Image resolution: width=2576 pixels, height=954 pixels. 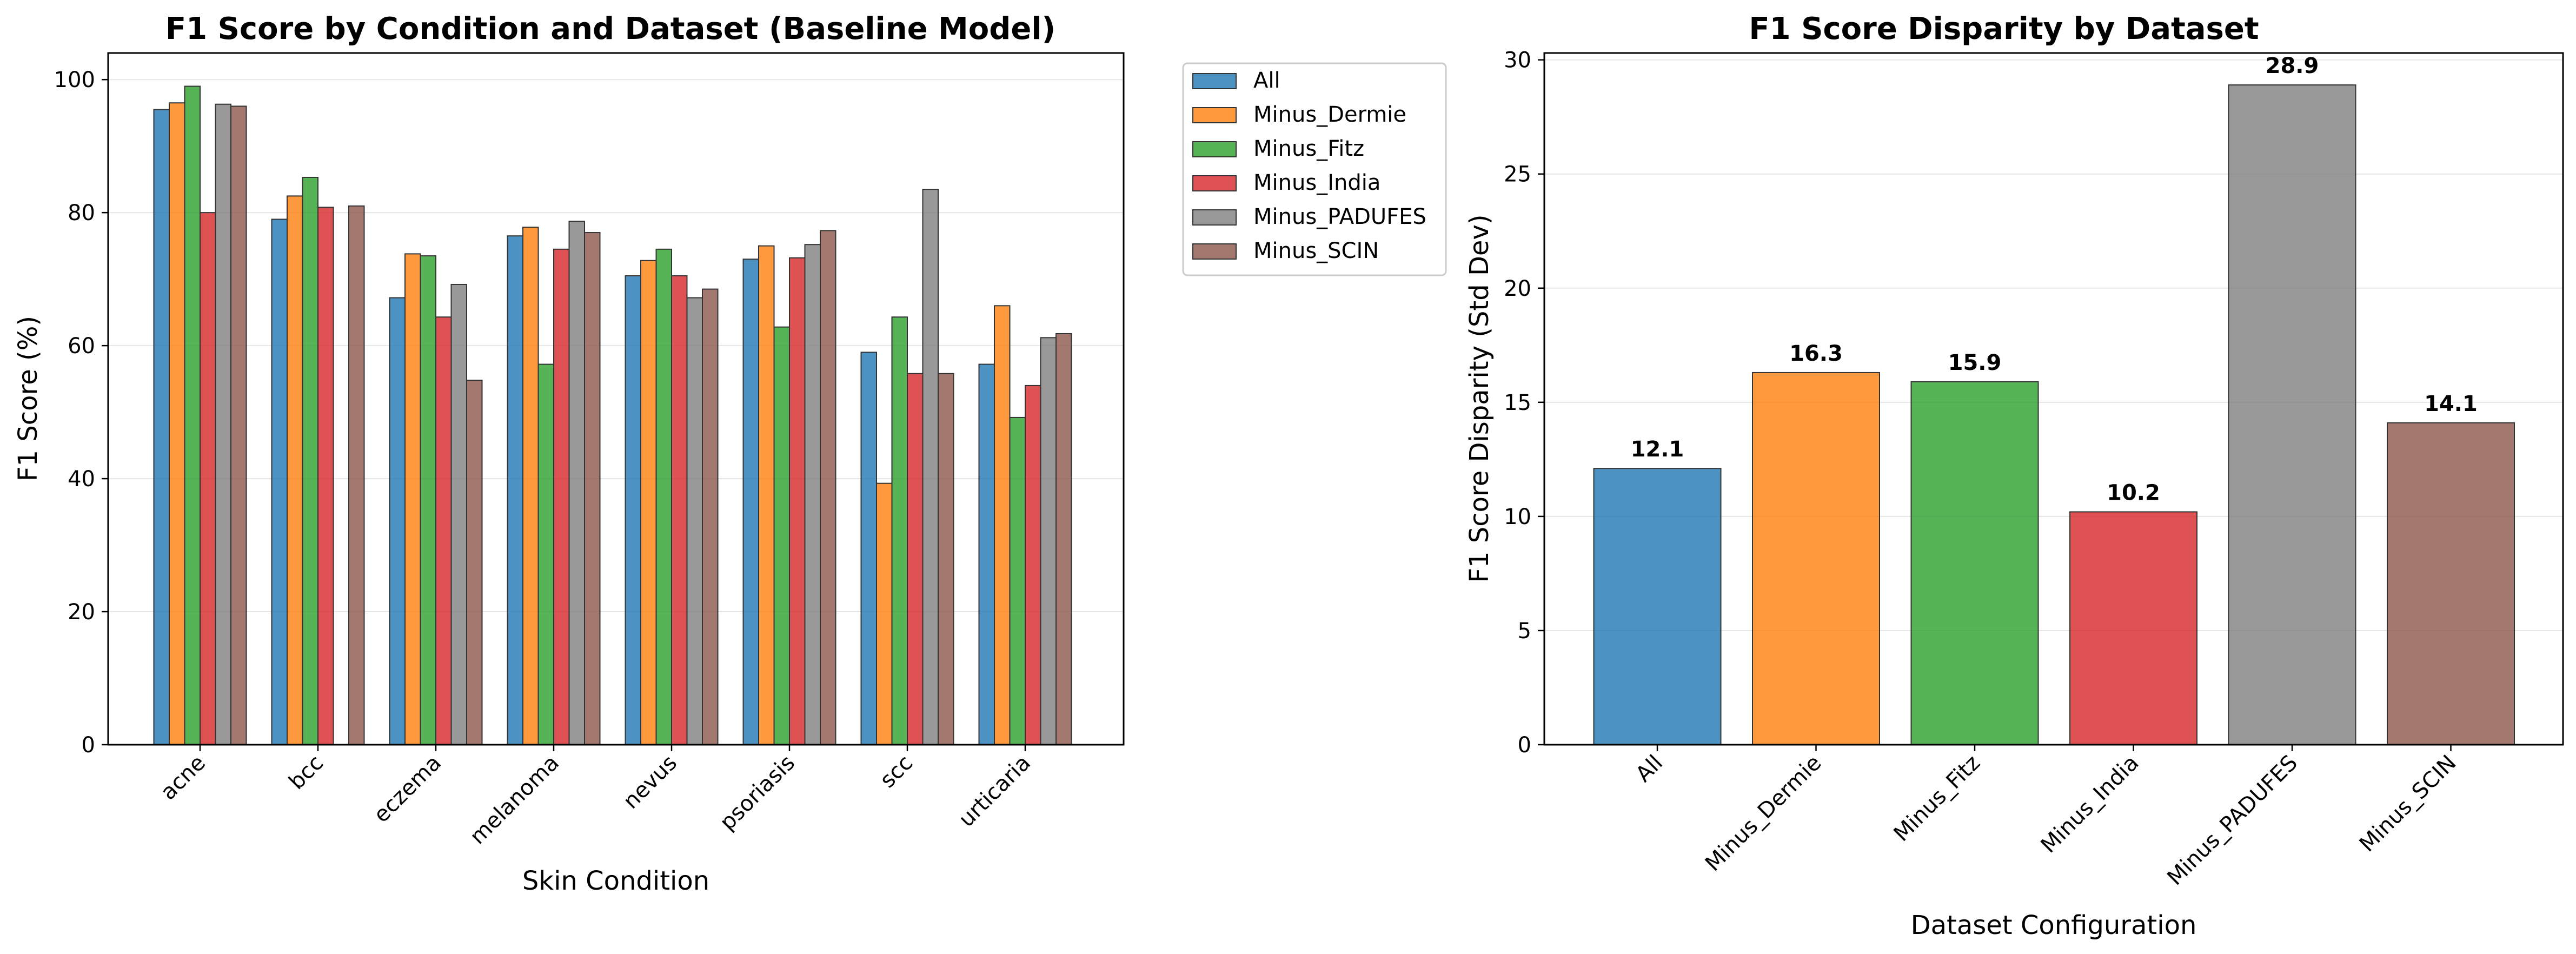 What do you see at coordinates (413, 499) in the screenshot?
I see `bar-eczema-Minus_Dermie` at bounding box center [413, 499].